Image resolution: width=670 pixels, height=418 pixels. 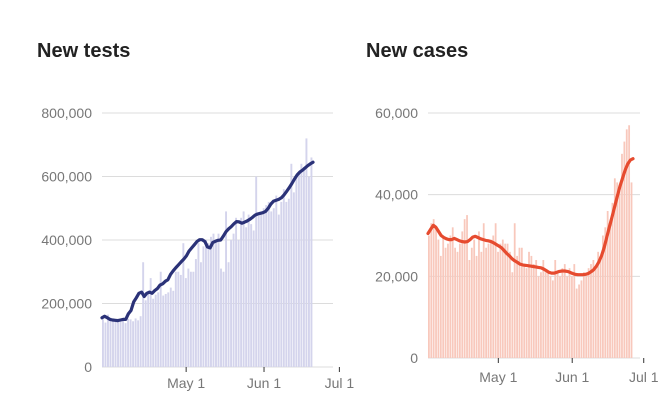 I want to click on tests-y-tick-label: 200,000, so click(x=66, y=304).